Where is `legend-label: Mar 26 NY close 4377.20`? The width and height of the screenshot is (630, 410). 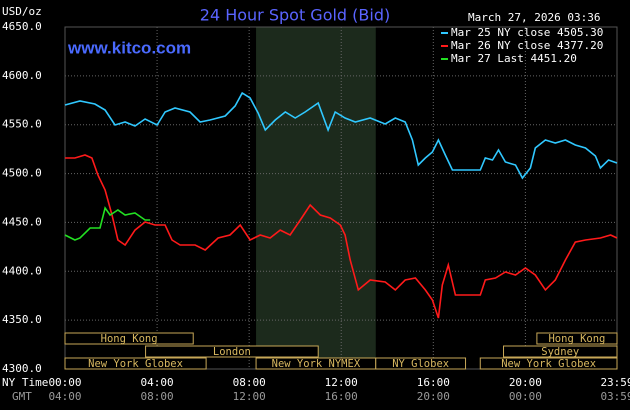
legend-label: Mar 26 NY close 4377.20 is located at coordinates (527, 45).